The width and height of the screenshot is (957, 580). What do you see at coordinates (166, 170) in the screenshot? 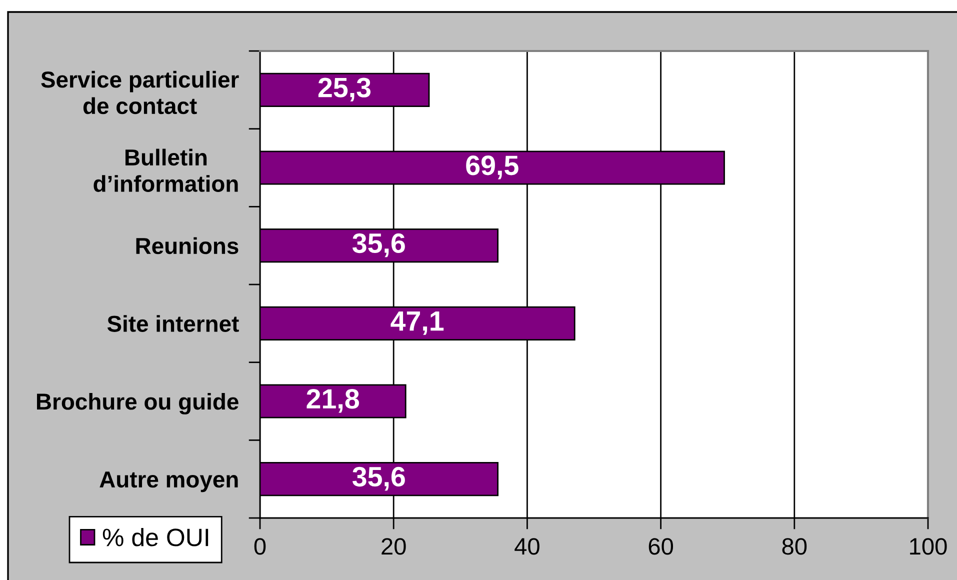
I see `y-tick-label: Bulletin d’information` at bounding box center [166, 170].